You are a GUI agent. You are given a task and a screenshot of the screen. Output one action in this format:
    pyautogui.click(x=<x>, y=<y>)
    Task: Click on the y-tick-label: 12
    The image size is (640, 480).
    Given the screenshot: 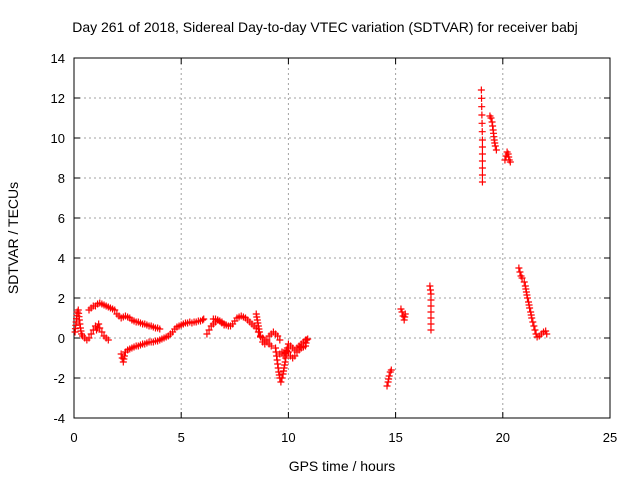 What is the action you would take?
    pyautogui.click(x=58, y=98)
    